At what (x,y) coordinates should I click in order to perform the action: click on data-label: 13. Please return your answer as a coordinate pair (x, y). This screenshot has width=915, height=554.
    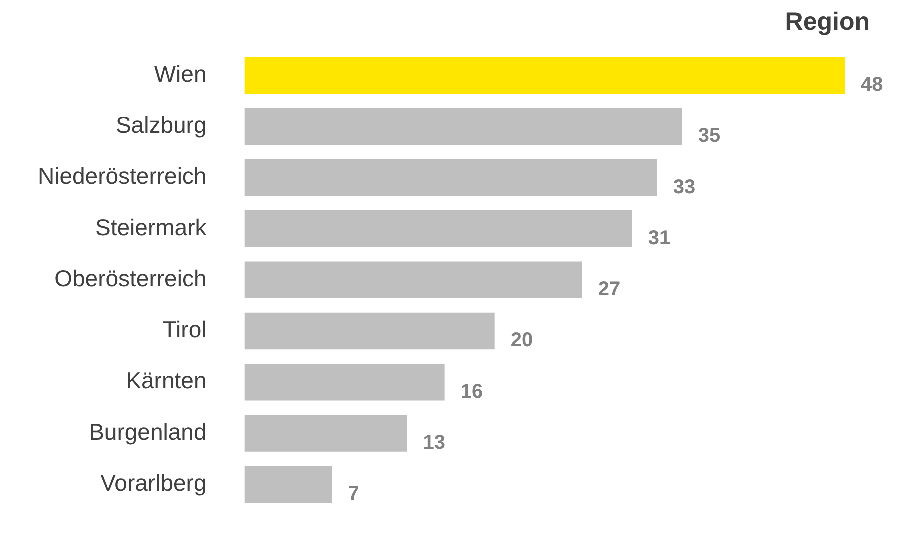
    Looking at the image, I should click on (434, 443).